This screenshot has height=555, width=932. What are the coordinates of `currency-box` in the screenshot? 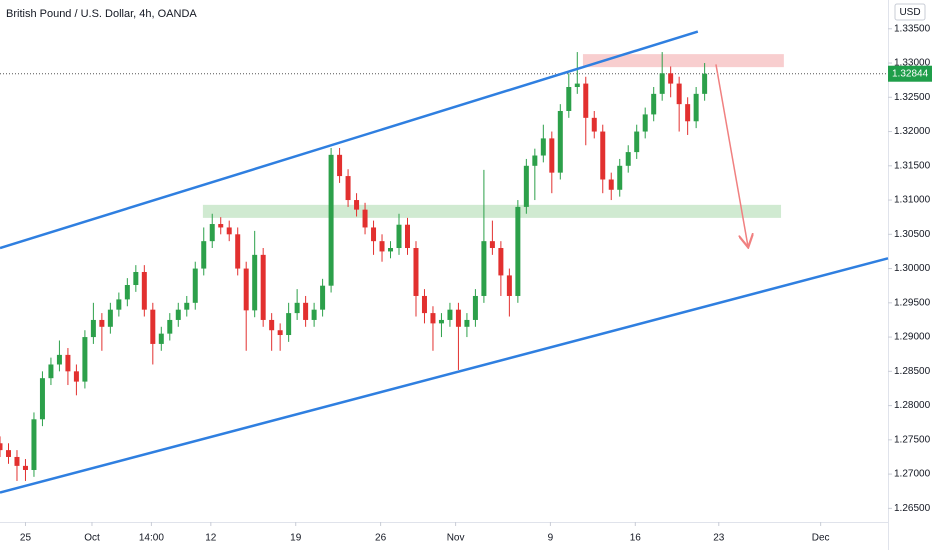 It's located at (910, 12).